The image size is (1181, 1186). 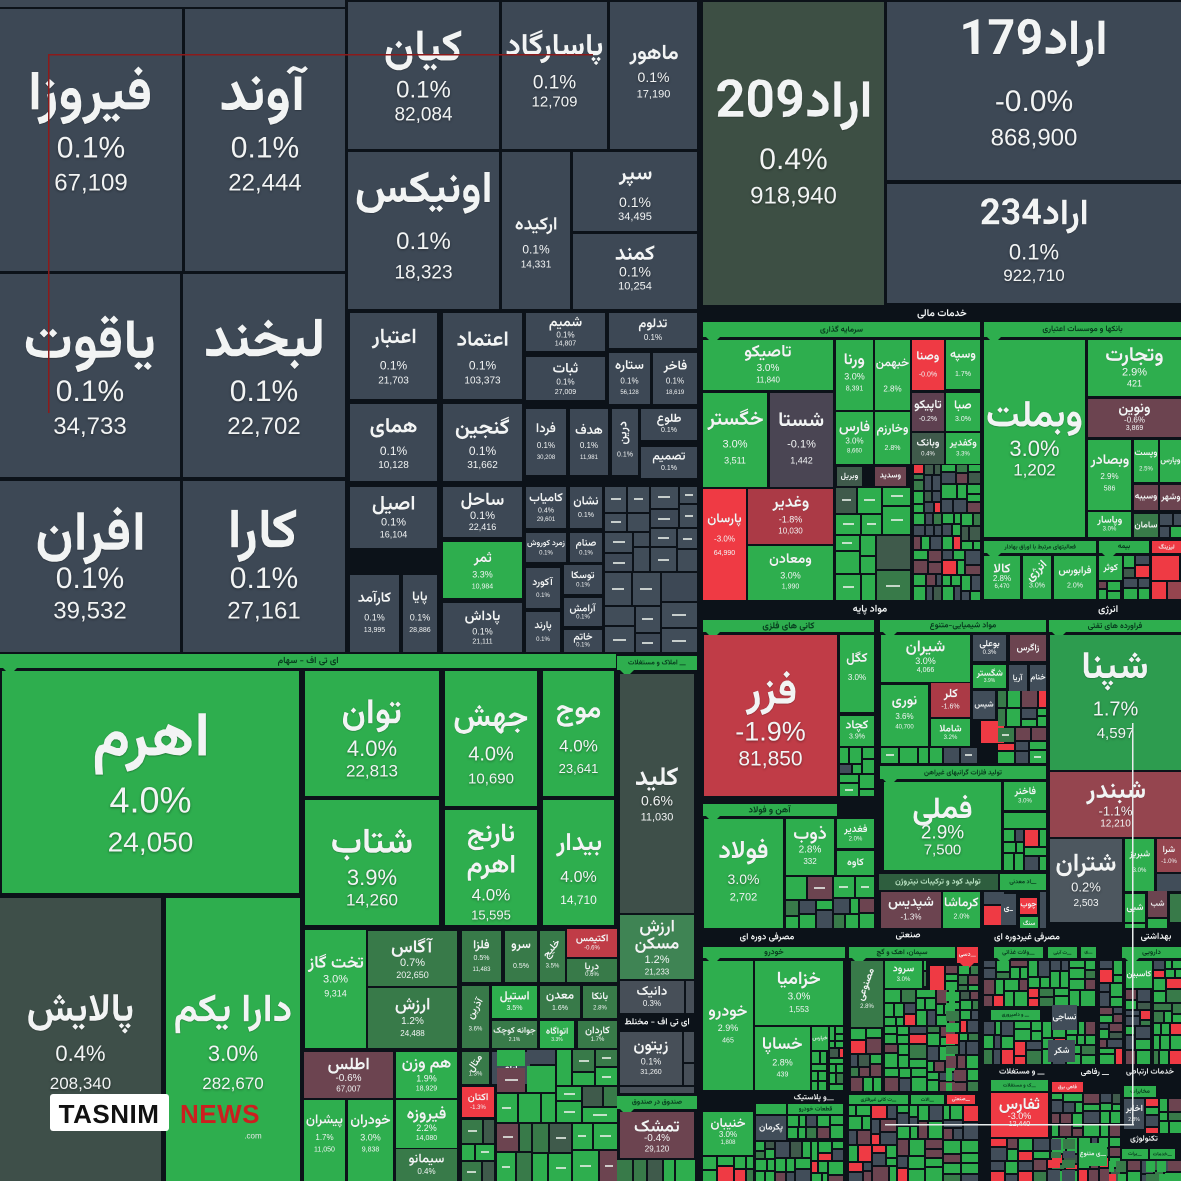 I want to click on svg-text: 21,233, so click(x=657, y=972).